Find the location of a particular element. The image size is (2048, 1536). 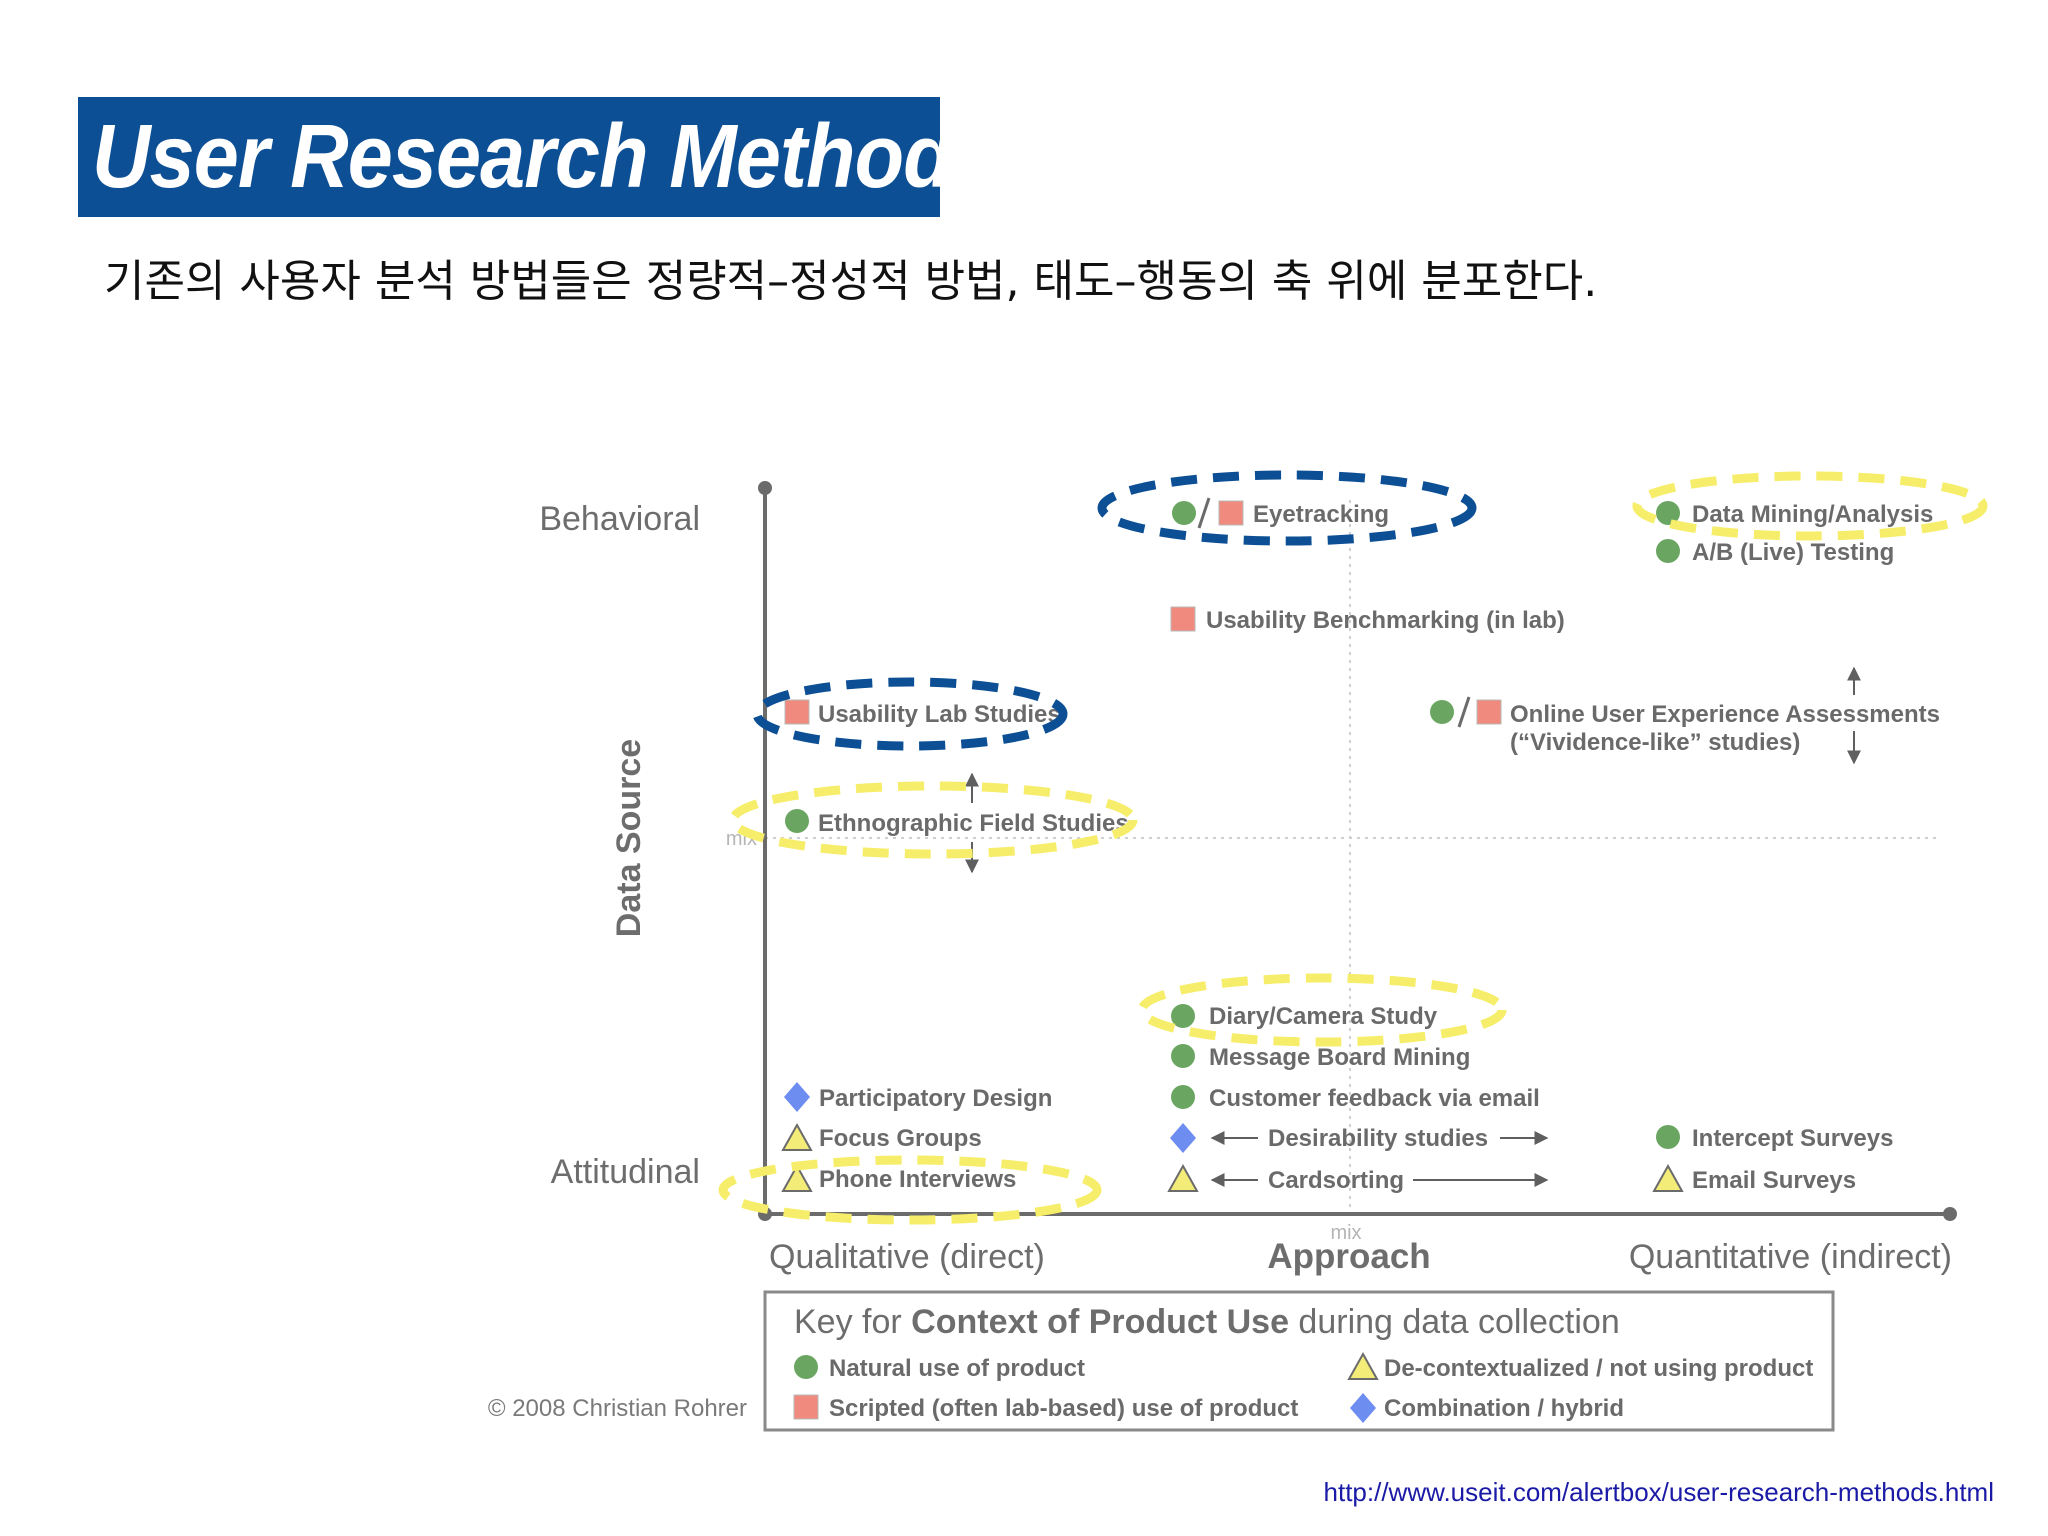

method-data-mining: Data Mining/Analysis is located at coordinates (1812, 514).